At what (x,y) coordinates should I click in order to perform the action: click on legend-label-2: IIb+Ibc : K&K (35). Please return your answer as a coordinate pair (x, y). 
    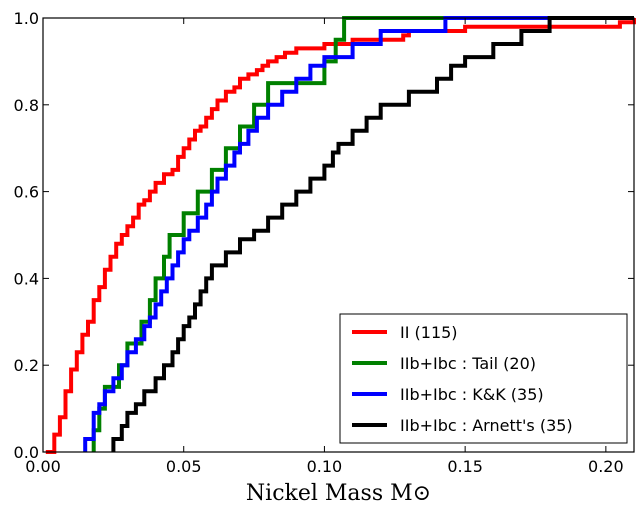
    Looking at the image, I should click on (472, 394).